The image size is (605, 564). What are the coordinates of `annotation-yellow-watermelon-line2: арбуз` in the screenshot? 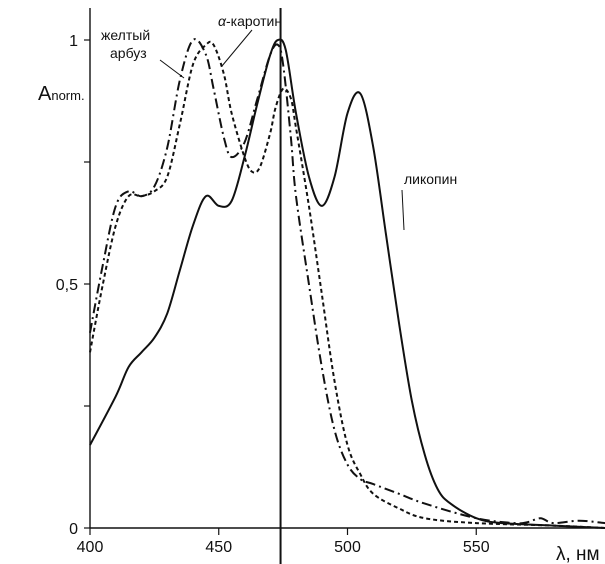 It's located at (128, 53).